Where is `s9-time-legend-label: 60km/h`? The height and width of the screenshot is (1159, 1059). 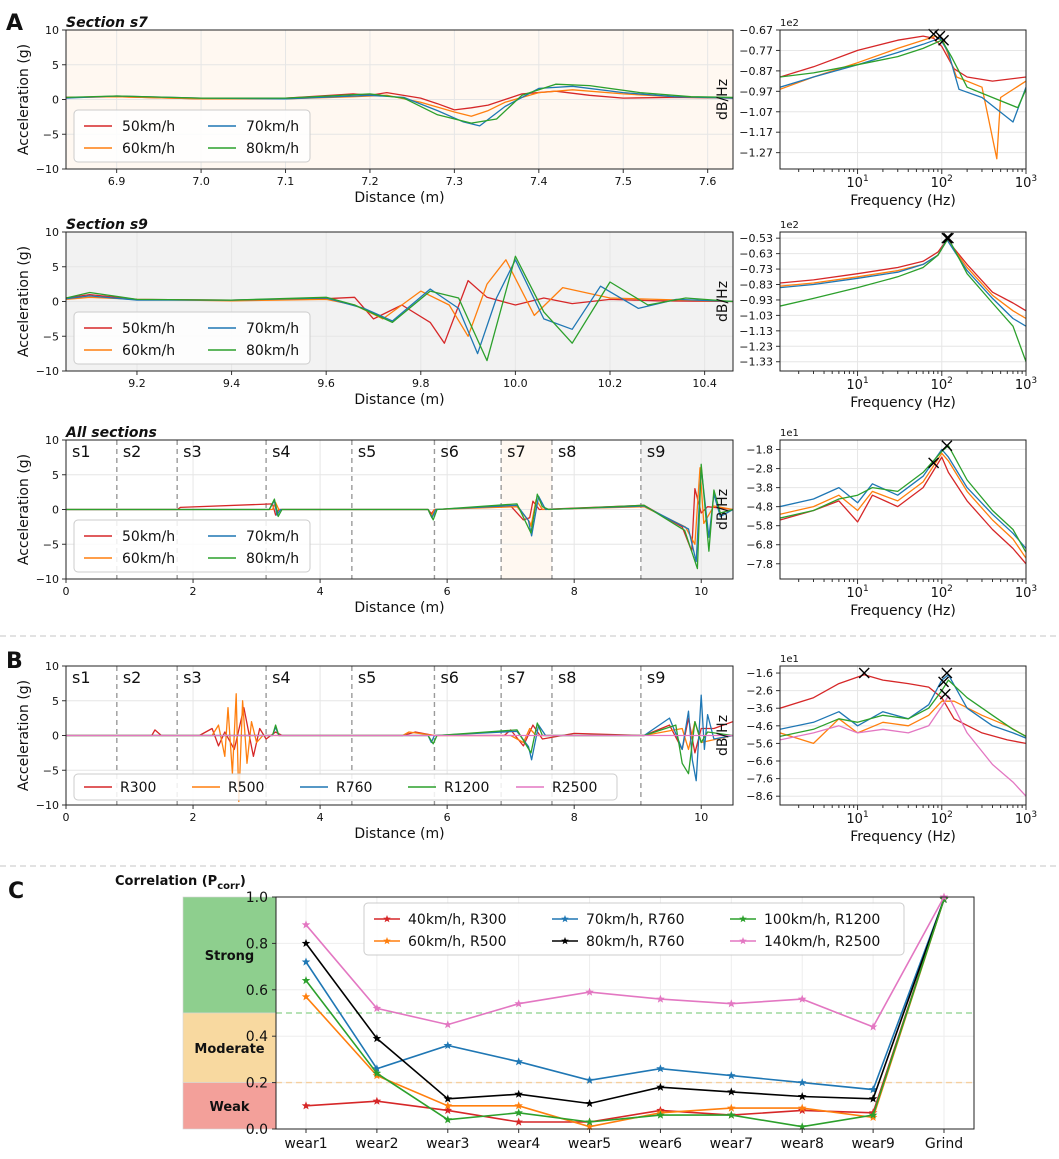
s9-time-legend-label: 60km/h is located at coordinates (148, 351).